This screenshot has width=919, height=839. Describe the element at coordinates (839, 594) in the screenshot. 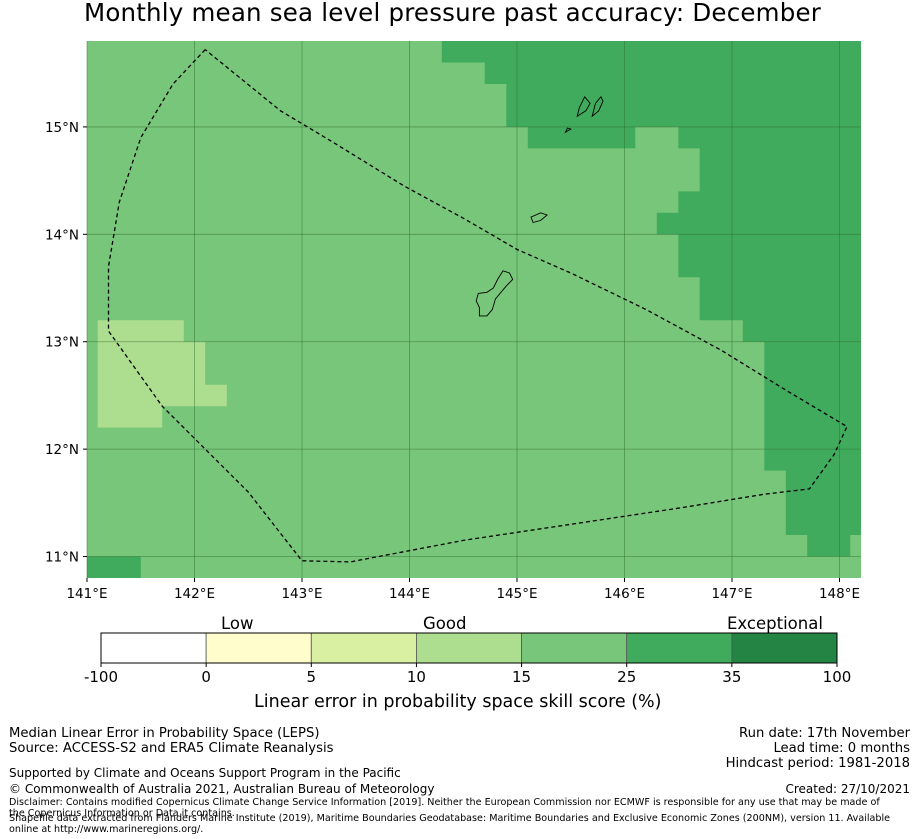

I see `lon-tick-label: 148°E` at that location.